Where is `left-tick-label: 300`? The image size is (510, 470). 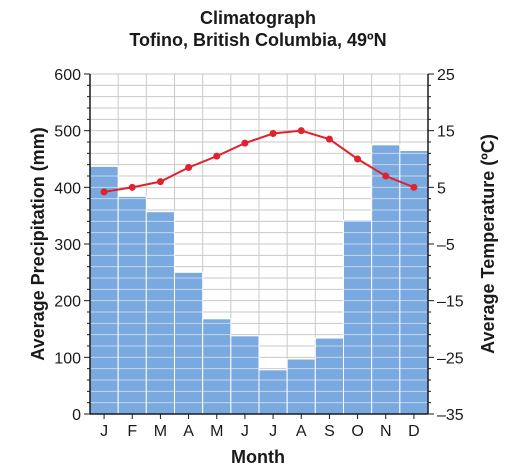 left-tick-label: 300 is located at coordinates (67, 245).